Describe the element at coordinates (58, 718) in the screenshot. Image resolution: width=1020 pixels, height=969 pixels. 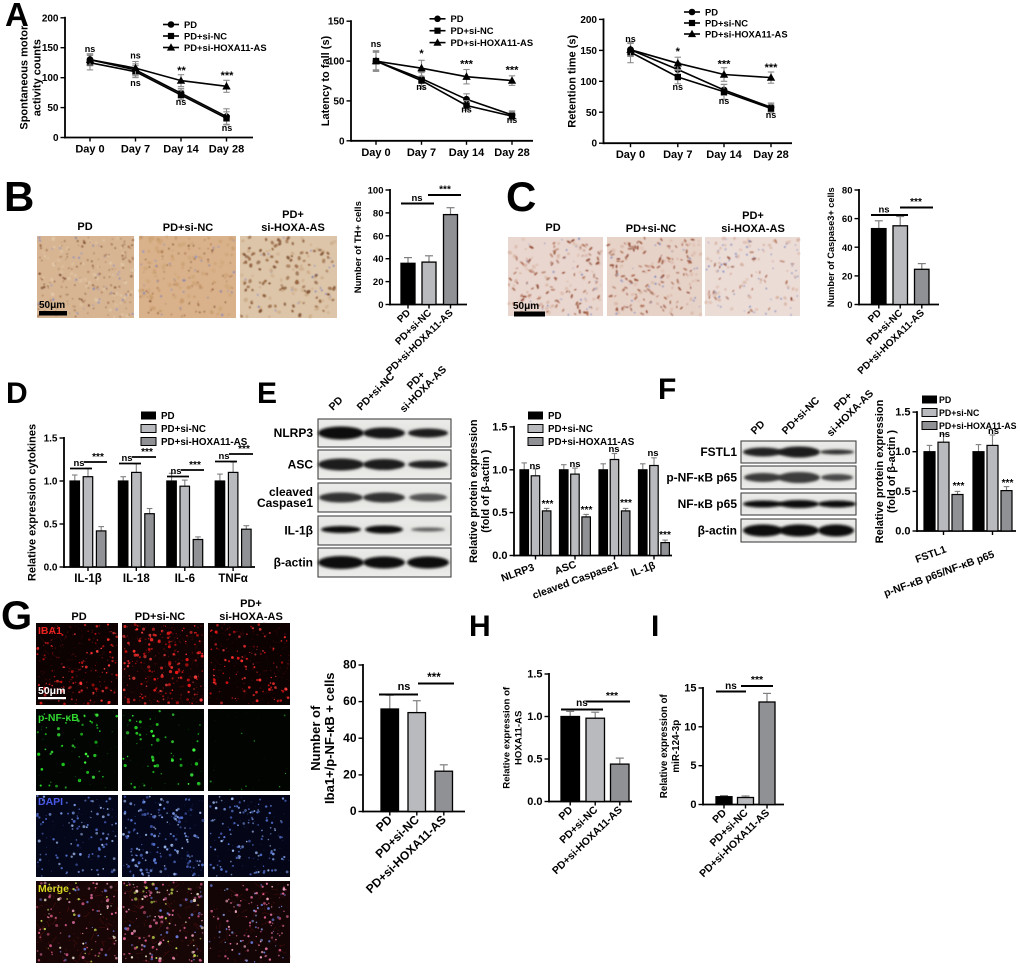
I see `svg-text: p-NF-κB` at that location.